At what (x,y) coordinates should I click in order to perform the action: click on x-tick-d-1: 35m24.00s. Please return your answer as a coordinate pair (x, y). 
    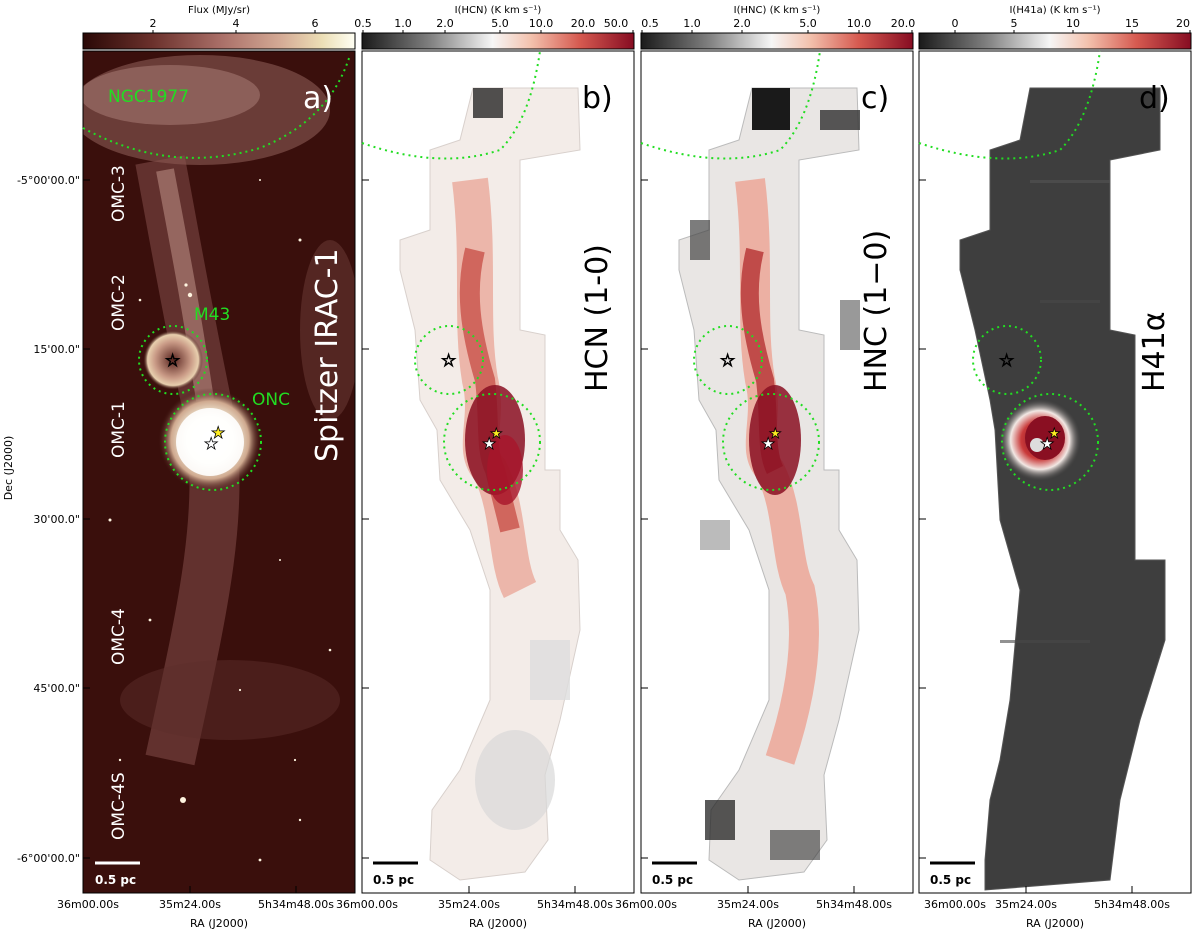
    Looking at the image, I should click on (1026, 904).